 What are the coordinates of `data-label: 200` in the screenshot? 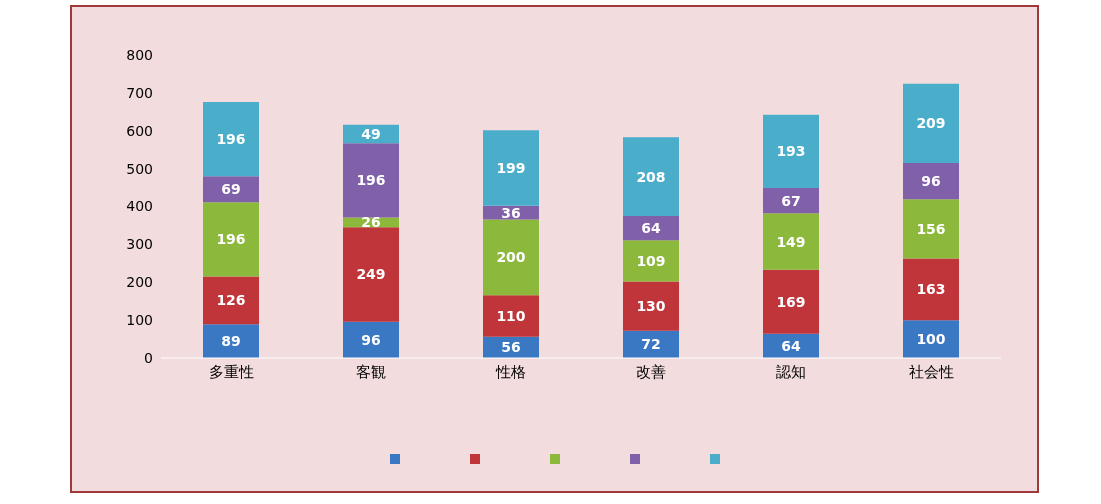 It's located at (511, 257).